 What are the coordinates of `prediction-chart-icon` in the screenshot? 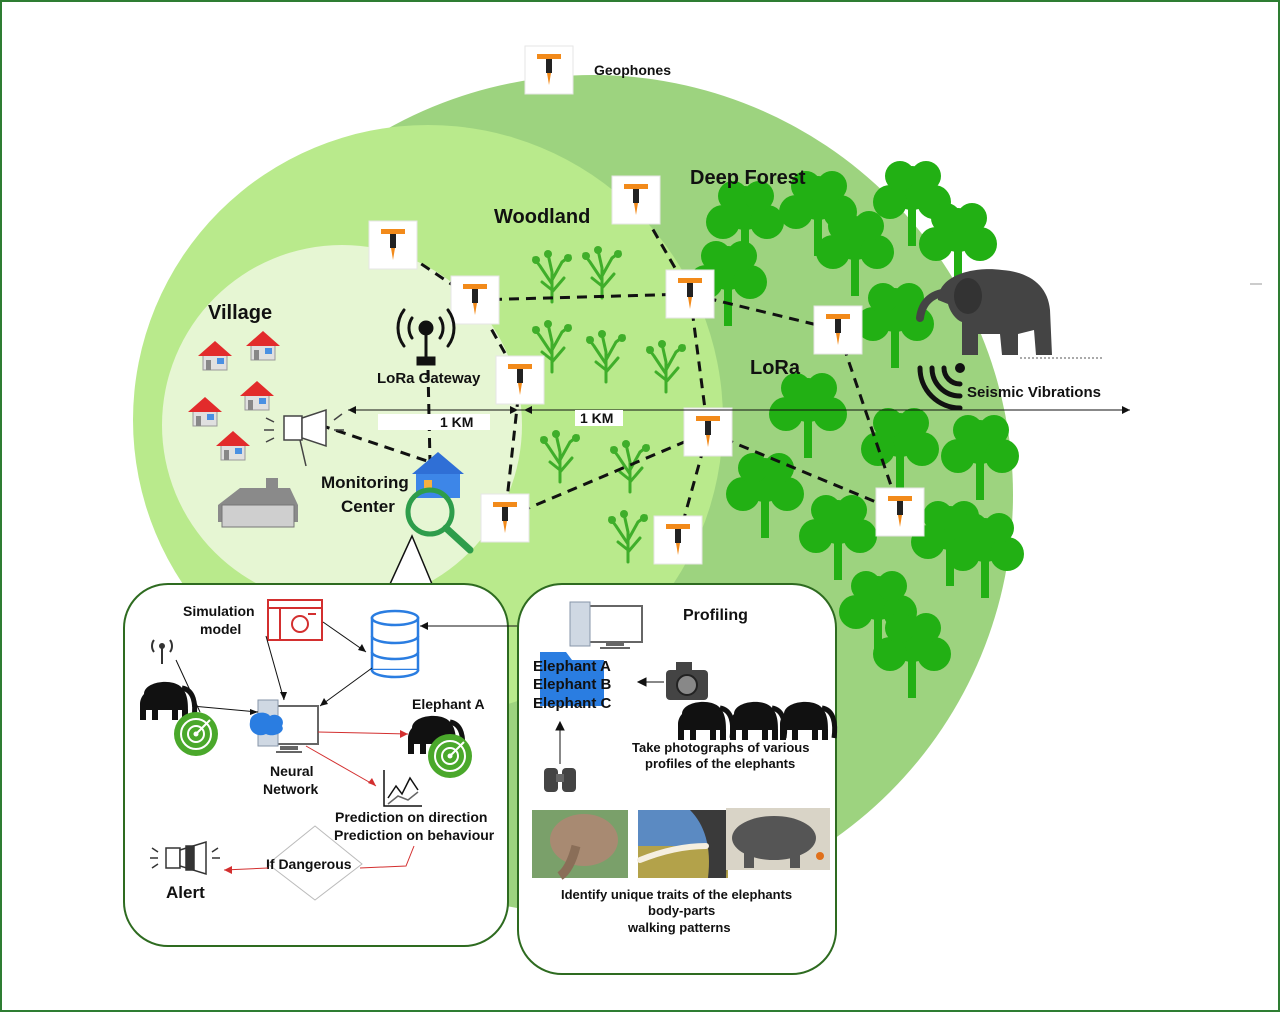 It's located at (402, 788).